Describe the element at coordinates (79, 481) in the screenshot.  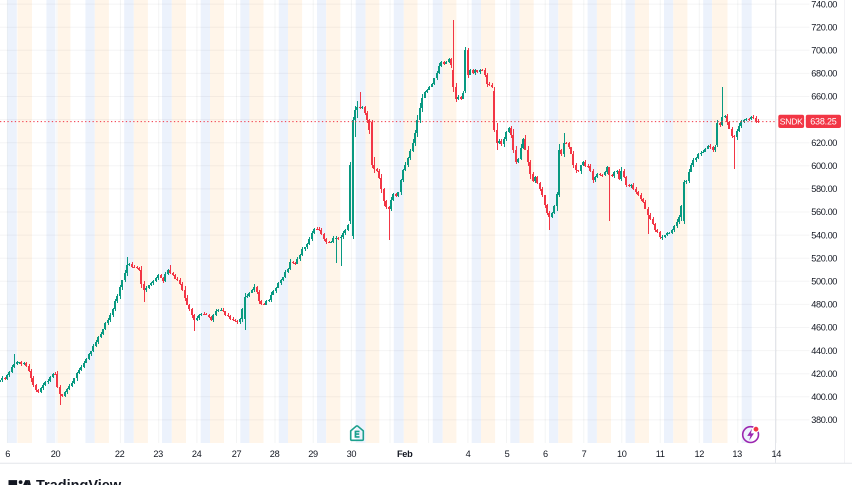
I see `svg-text: TradingView` at that location.